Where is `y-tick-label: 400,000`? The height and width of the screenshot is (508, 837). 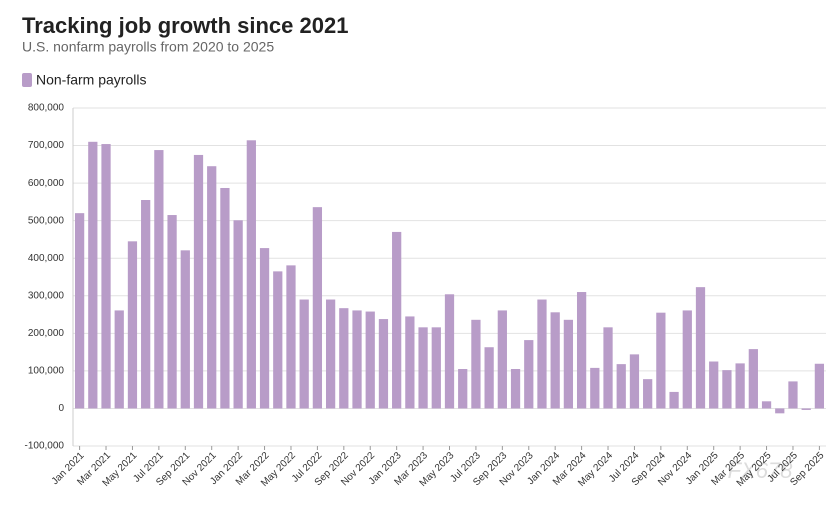
y-tick-label: 400,000 is located at coordinates (46, 258).